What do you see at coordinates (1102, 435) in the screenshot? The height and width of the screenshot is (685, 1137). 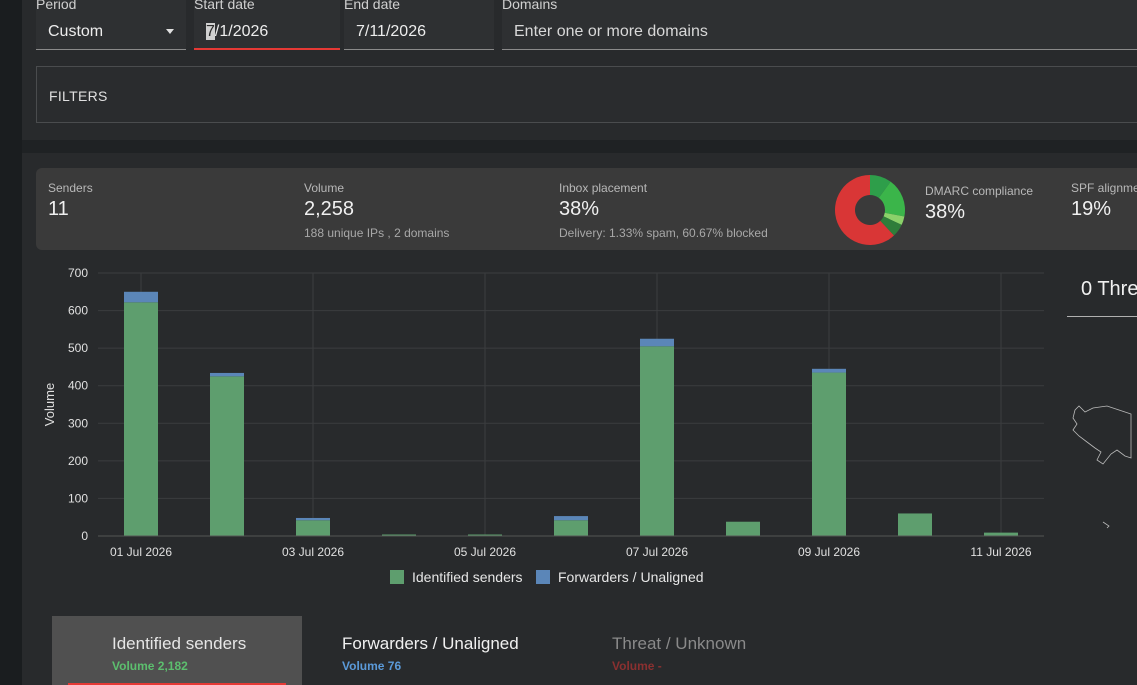 I see `map-outline-alaska` at bounding box center [1102, 435].